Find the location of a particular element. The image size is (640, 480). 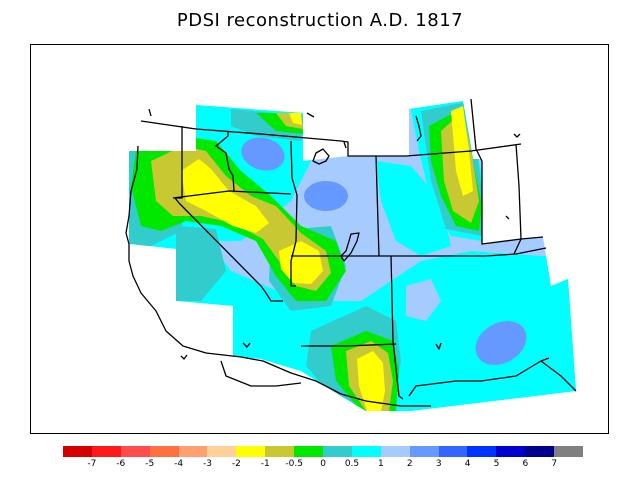

pdsi-zone-yellow-northeast is located at coordinates (462, 151).